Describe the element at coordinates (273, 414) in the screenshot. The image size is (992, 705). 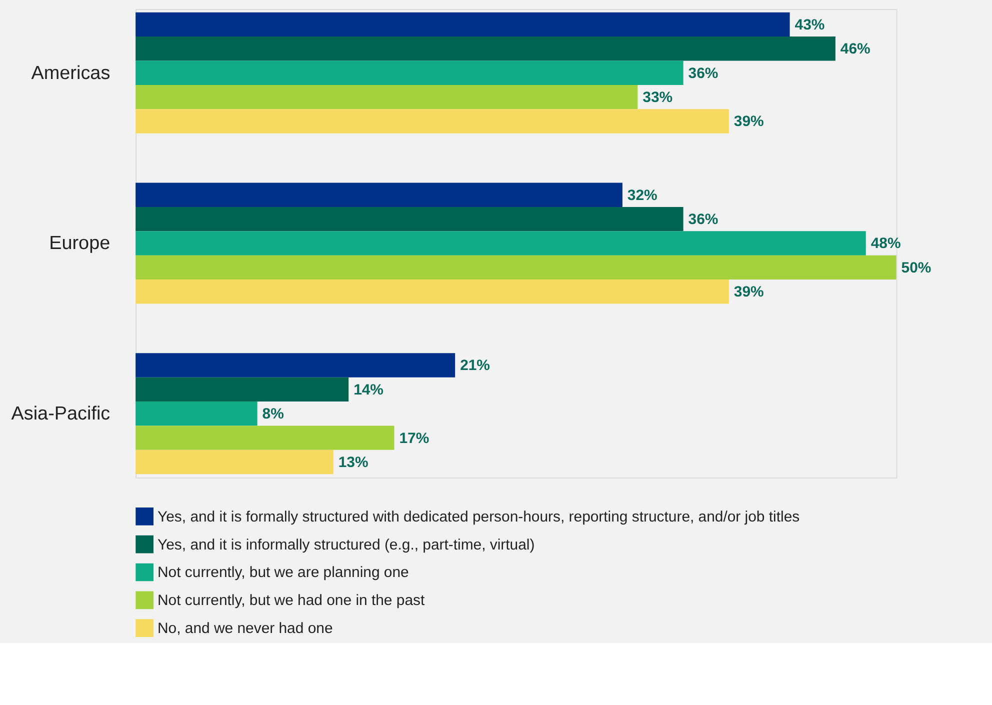
I see `data-label: 8%` at that location.